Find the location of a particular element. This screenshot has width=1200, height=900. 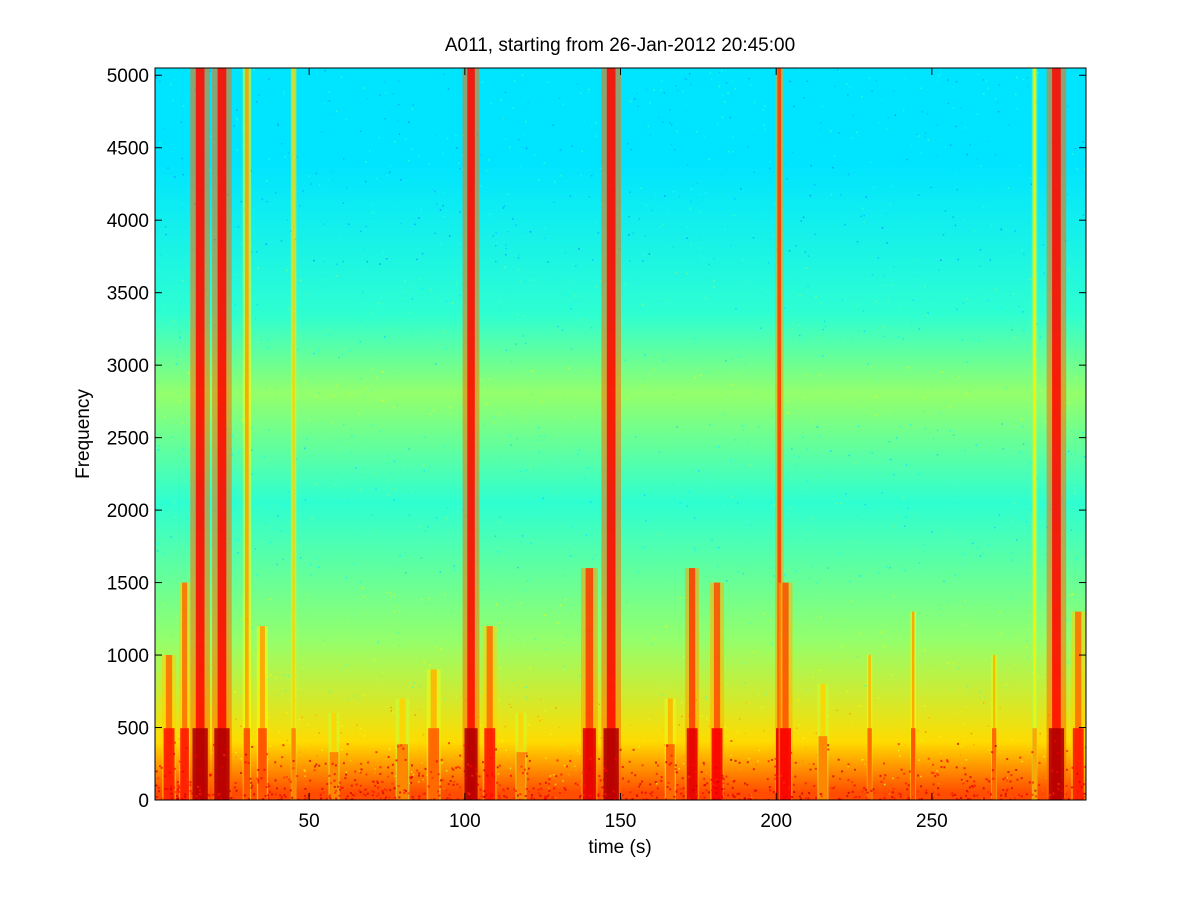

y-tick-label-5000: 5000 is located at coordinates (128, 76).